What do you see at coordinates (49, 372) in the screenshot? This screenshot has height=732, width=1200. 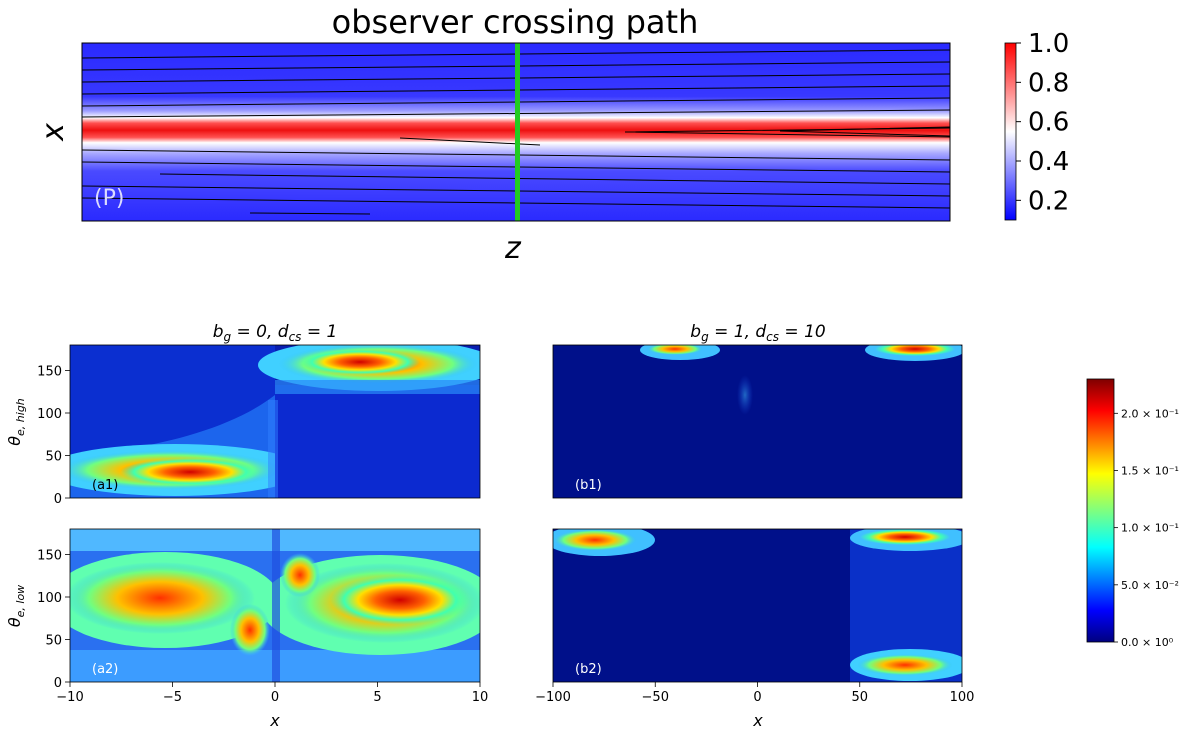 I see `panel-a1-ytick-tick-label: 150` at bounding box center [49, 372].